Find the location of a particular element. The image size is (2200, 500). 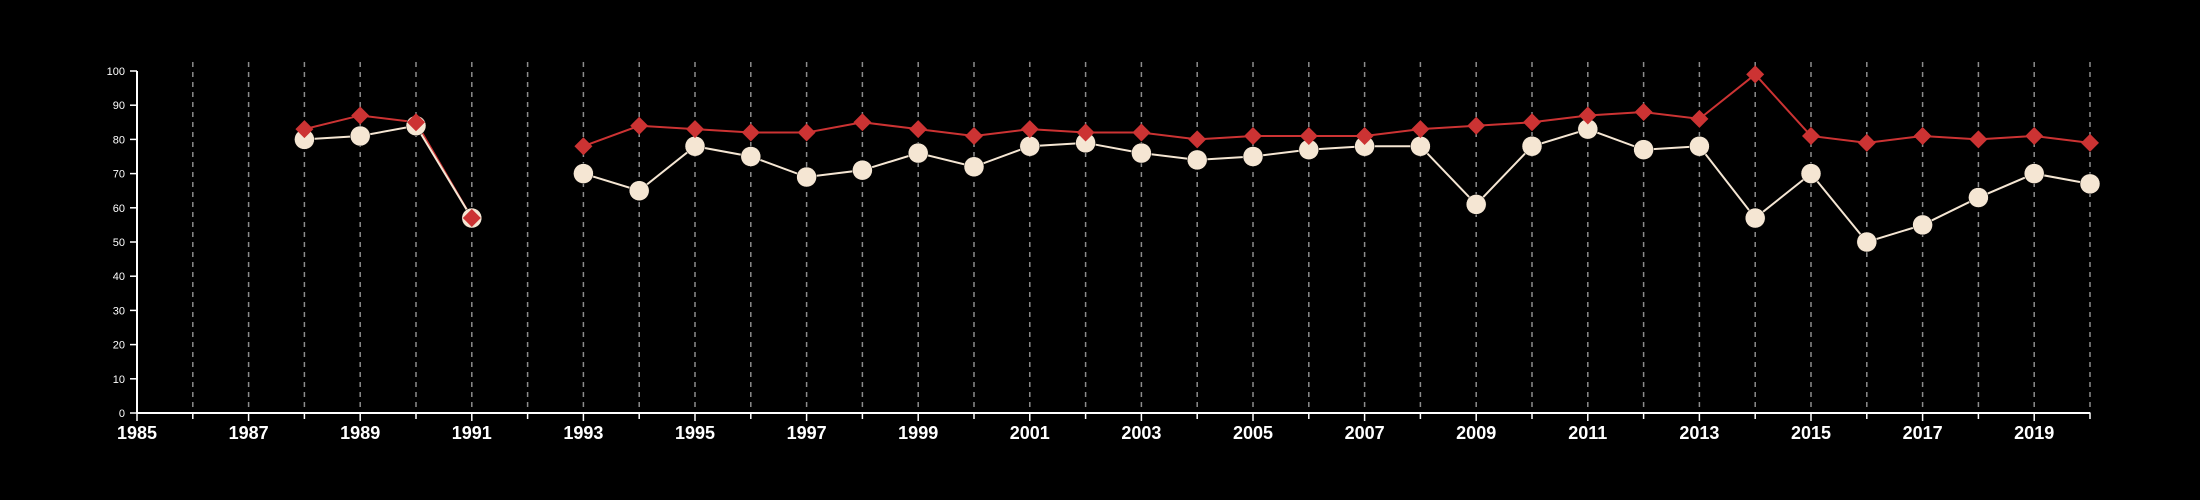

x-tick-label: 1987 is located at coordinates (249, 433).